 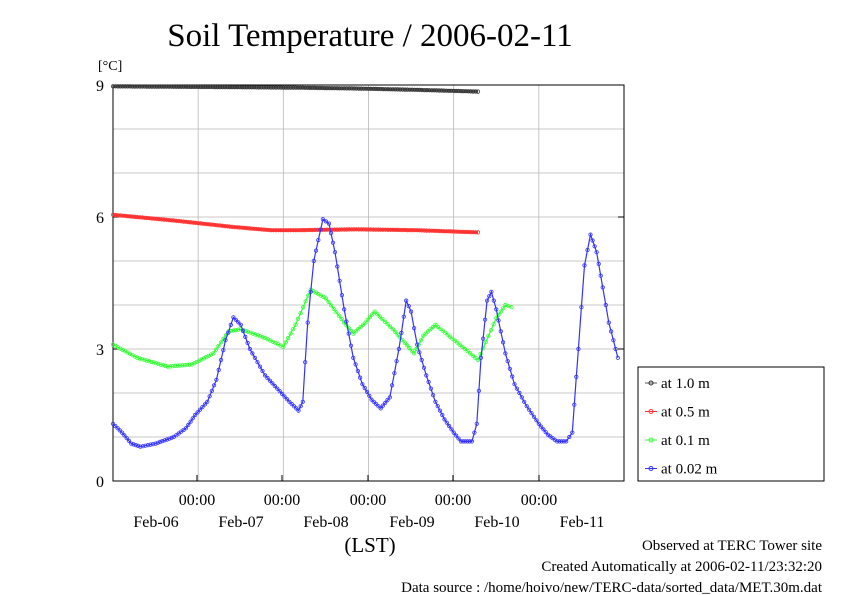 I want to click on x-tick-date-label: Feb-07, so click(x=240, y=522).